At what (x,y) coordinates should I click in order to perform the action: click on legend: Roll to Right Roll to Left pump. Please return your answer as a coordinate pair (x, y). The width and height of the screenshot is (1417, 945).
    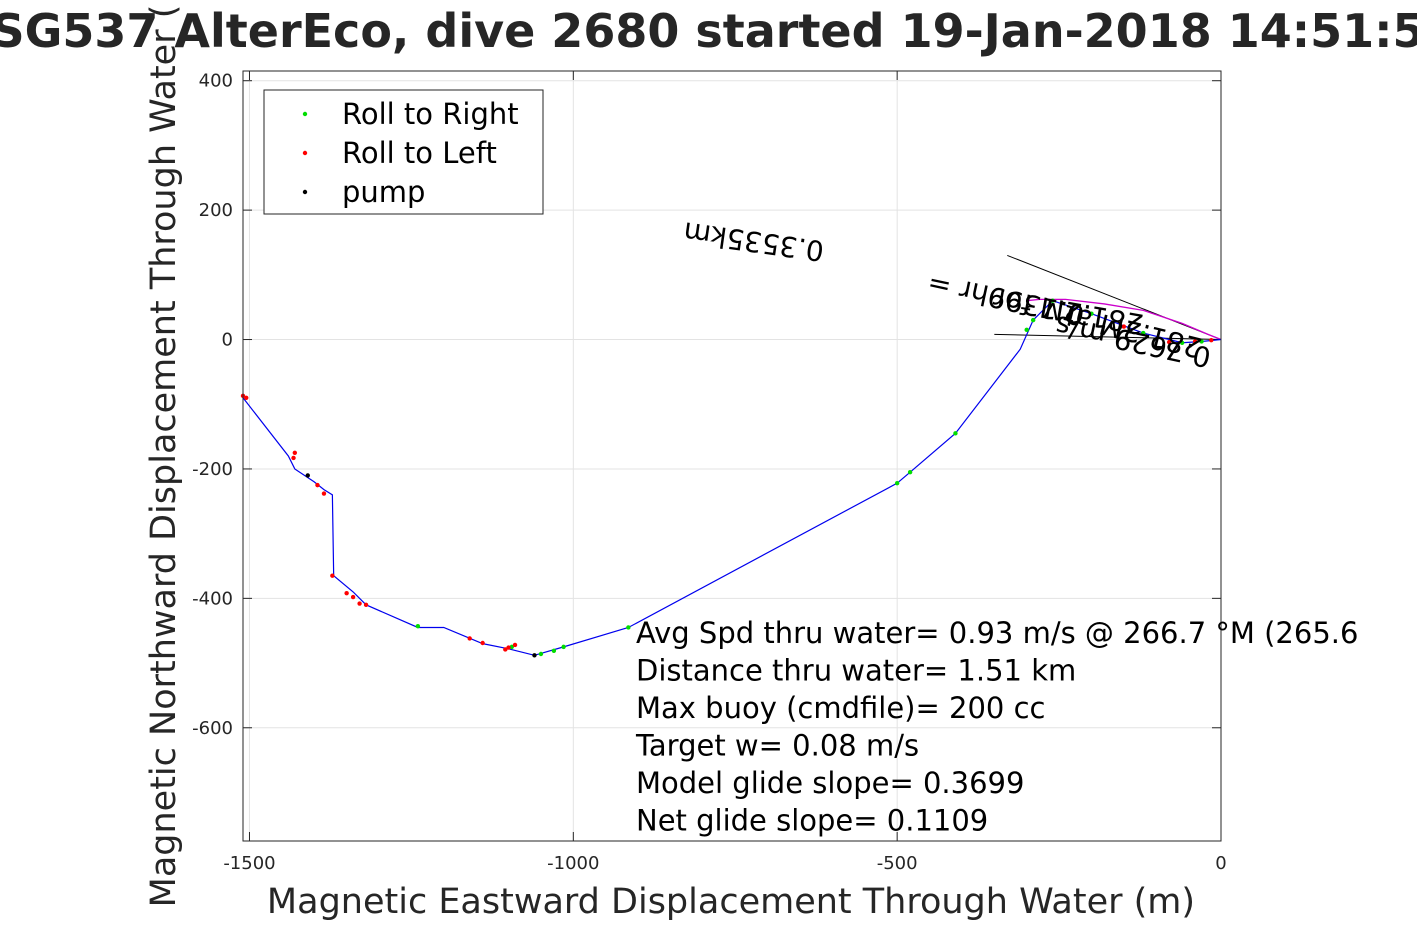
    Looking at the image, I should click on (403, 152).